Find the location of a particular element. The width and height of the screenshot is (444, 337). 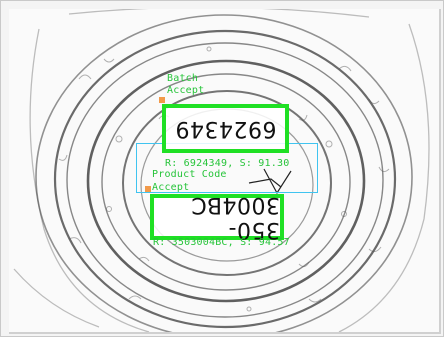

batch-title-label: Batch is located at coordinates (183, 78).